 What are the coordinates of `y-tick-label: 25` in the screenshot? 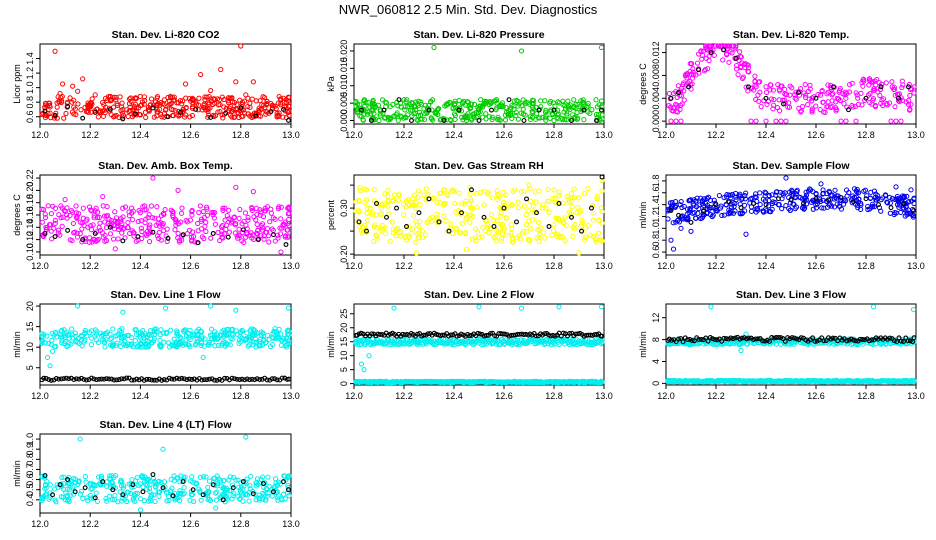 It's located at (344, 314).